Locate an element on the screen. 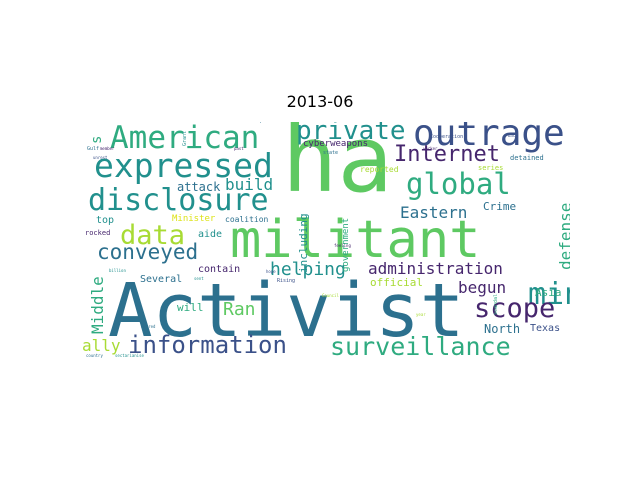 The image size is (640, 480). word-country: country is located at coordinates (94, 355).